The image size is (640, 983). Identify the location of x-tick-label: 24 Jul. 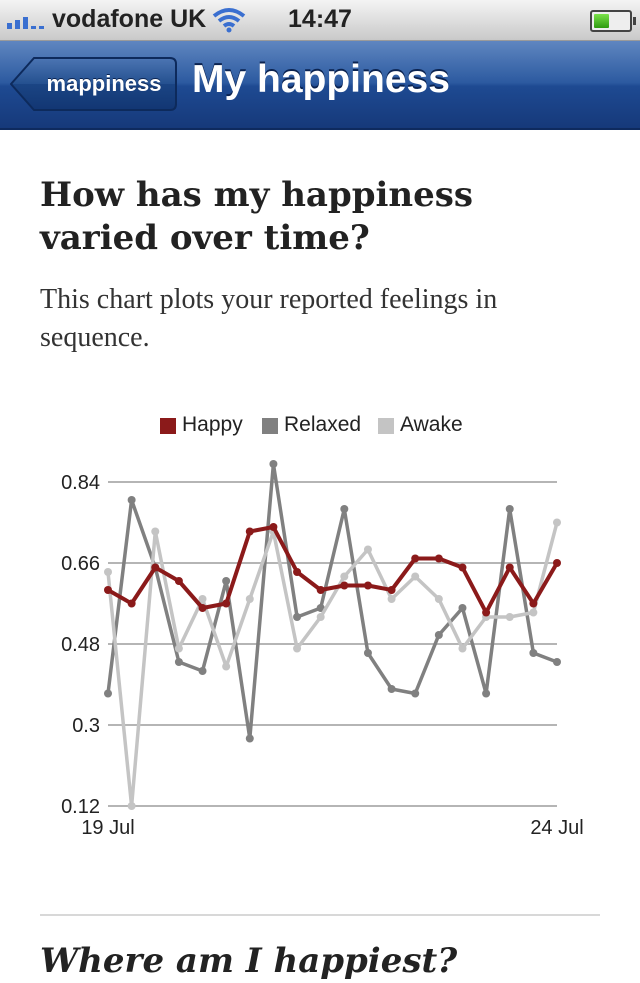
(556, 828).